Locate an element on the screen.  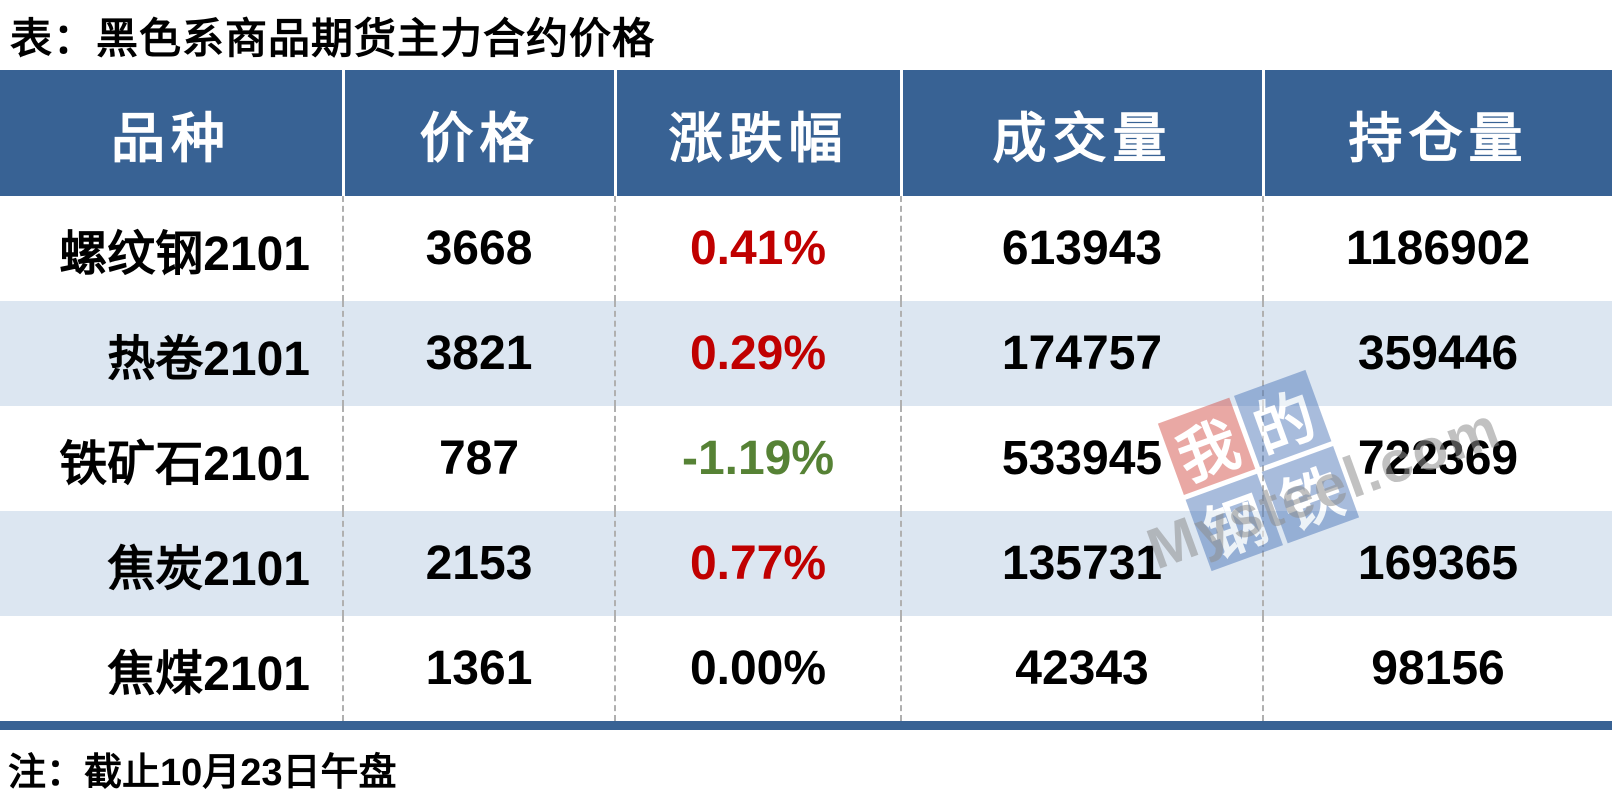
volume-cell: 613943 is located at coordinates (1081, 248).